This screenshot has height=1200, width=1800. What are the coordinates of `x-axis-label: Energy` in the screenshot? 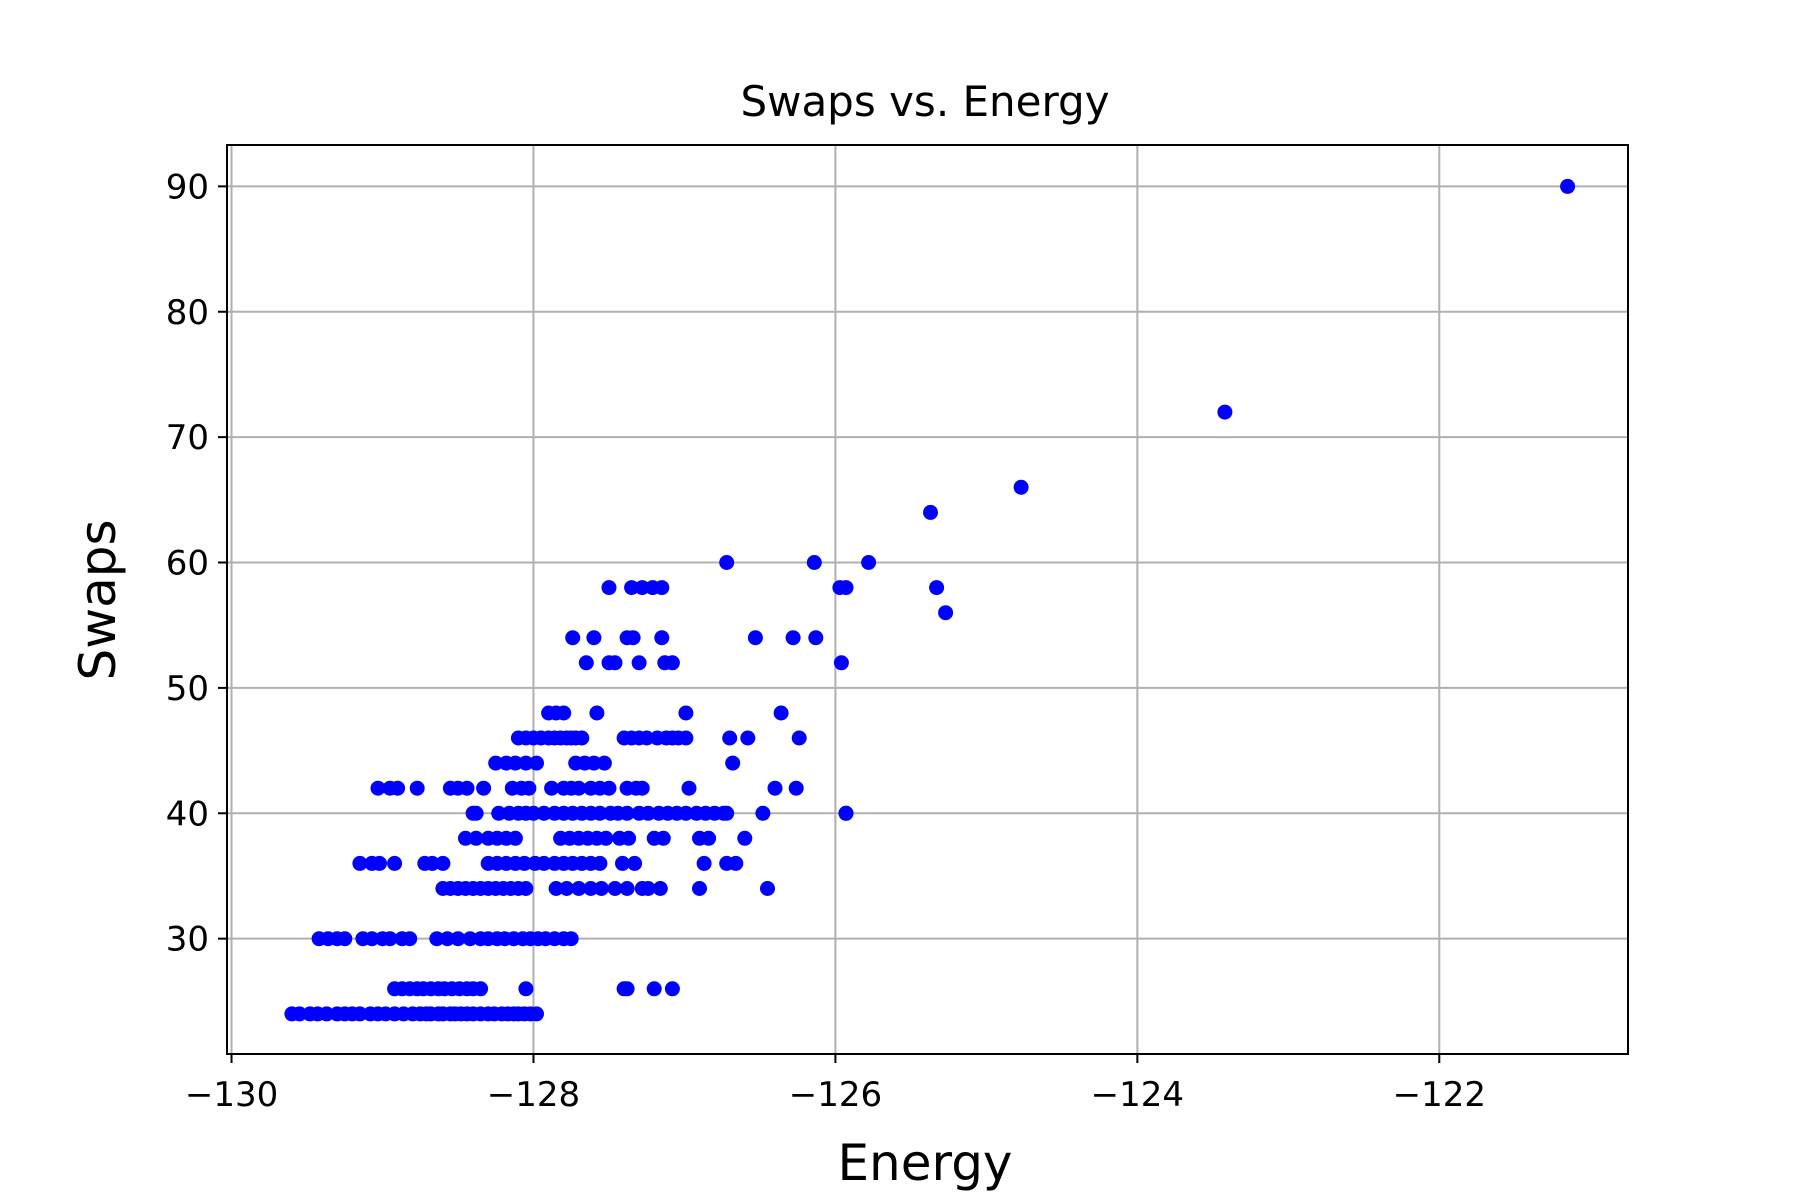 It's located at (924, 1163).